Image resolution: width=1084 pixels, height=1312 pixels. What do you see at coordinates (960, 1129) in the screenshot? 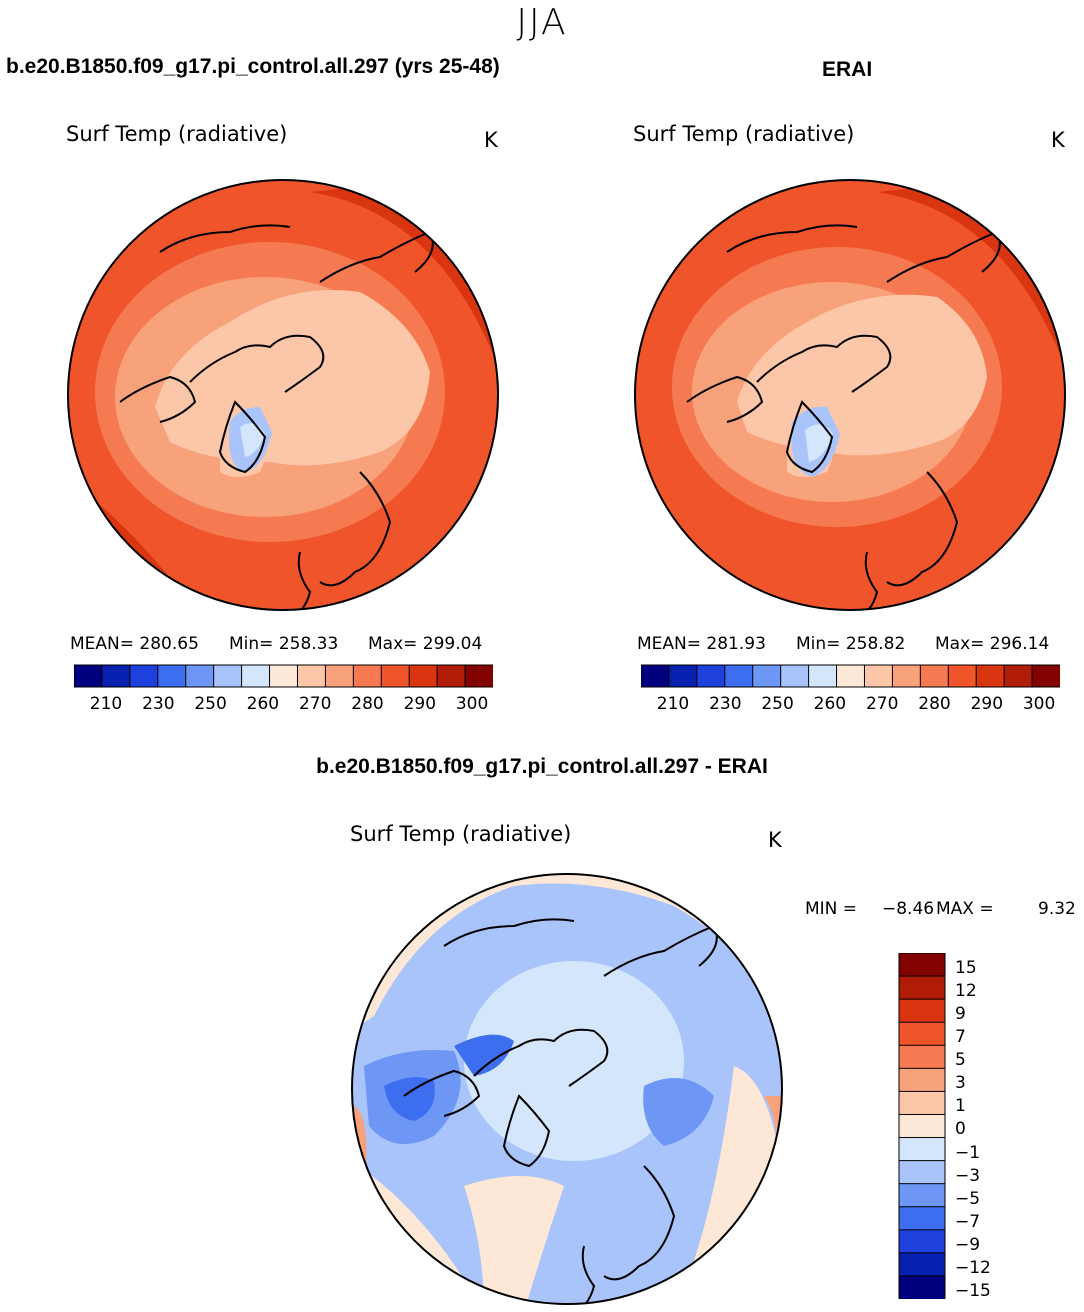
I see `diff-colorbar-tick-label: 0` at bounding box center [960, 1129].